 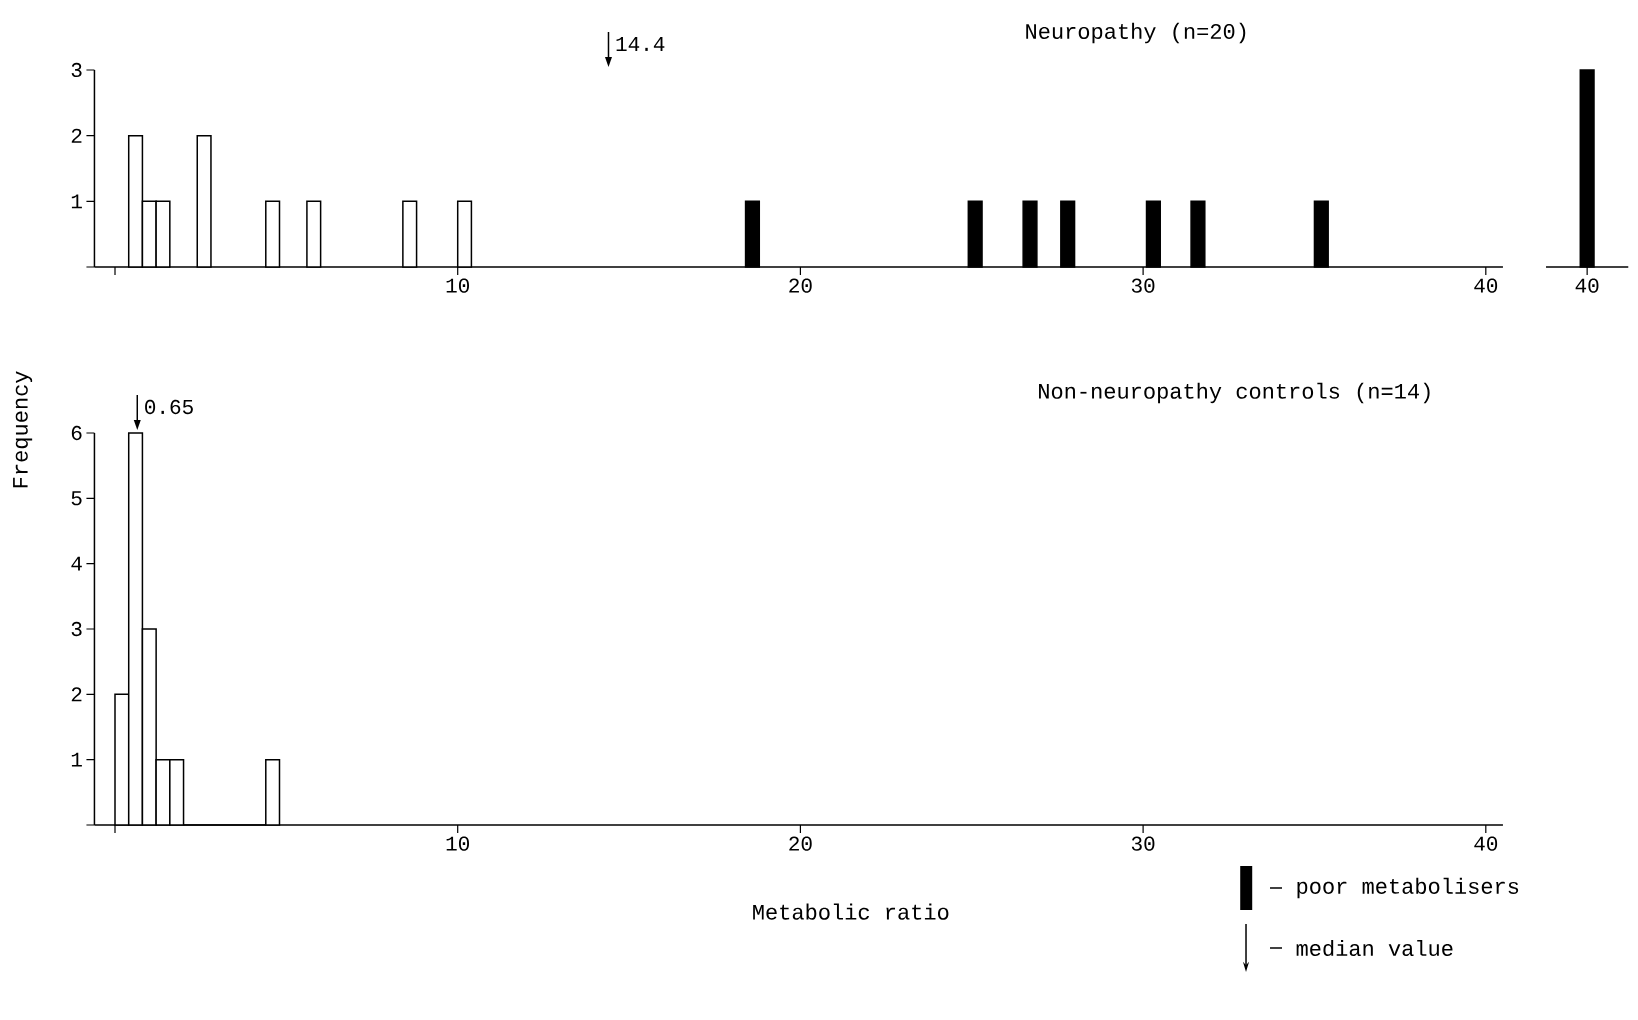 What do you see at coordinates (169, 407) in the screenshot?
I see `ref-line-label: 0.65` at bounding box center [169, 407].